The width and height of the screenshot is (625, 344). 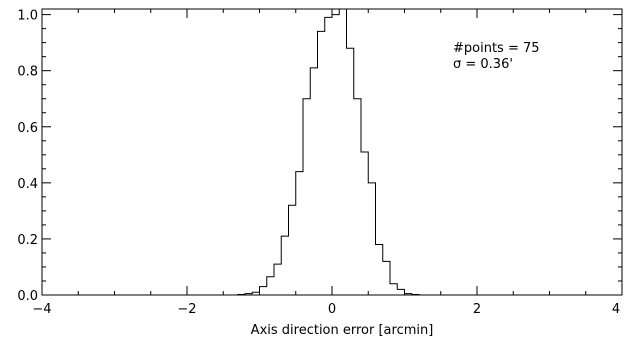 What do you see at coordinates (477, 309) in the screenshot?
I see `x-tick-label: 2` at bounding box center [477, 309].